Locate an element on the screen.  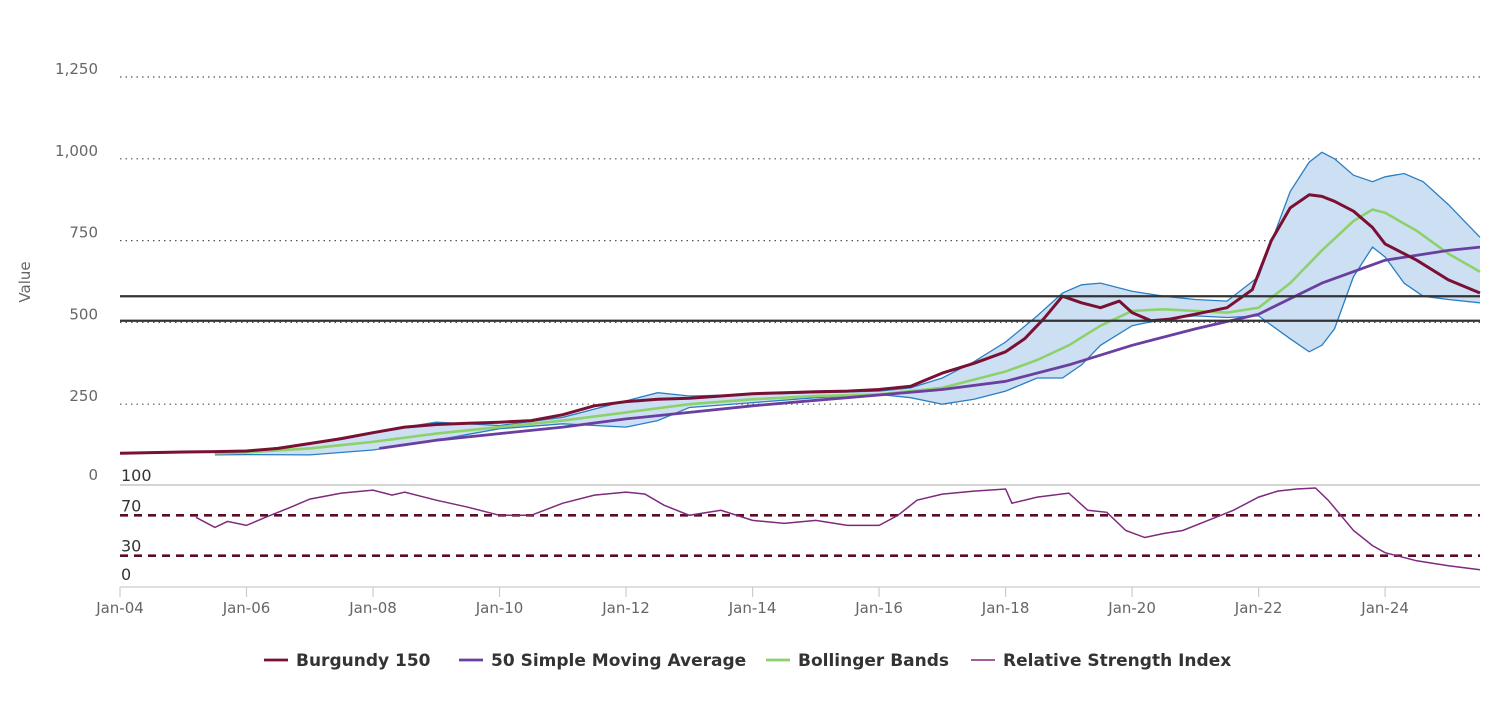
legend-label: Bollinger Bands is located at coordinates (873, 661).